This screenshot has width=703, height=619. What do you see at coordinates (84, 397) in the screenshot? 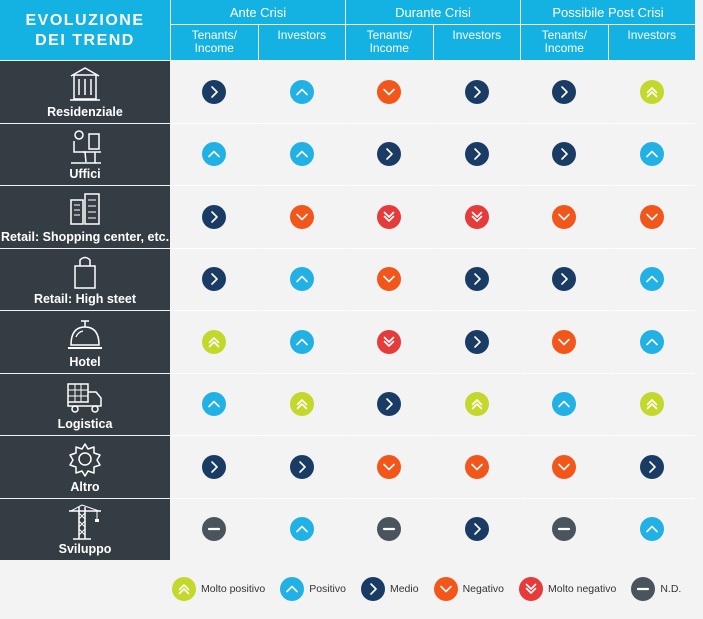
I see `delivery-truck-icon` at bounding box center [84, 397].